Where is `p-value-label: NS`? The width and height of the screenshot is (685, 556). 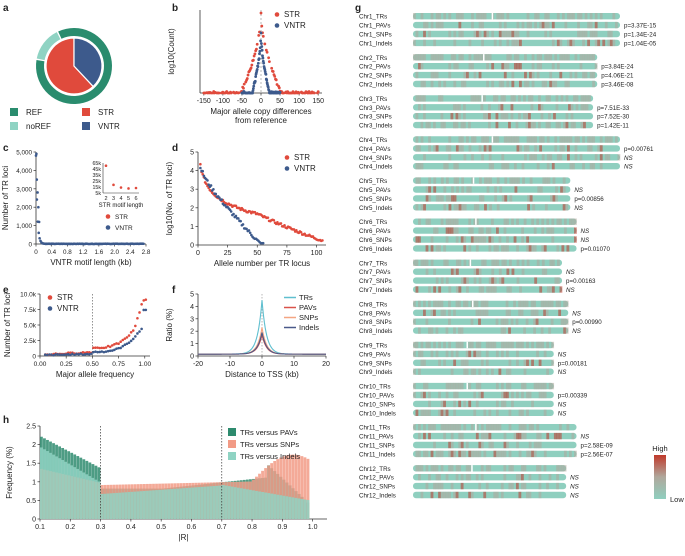 p-value-label: NS is located at coordinates (574, 496).